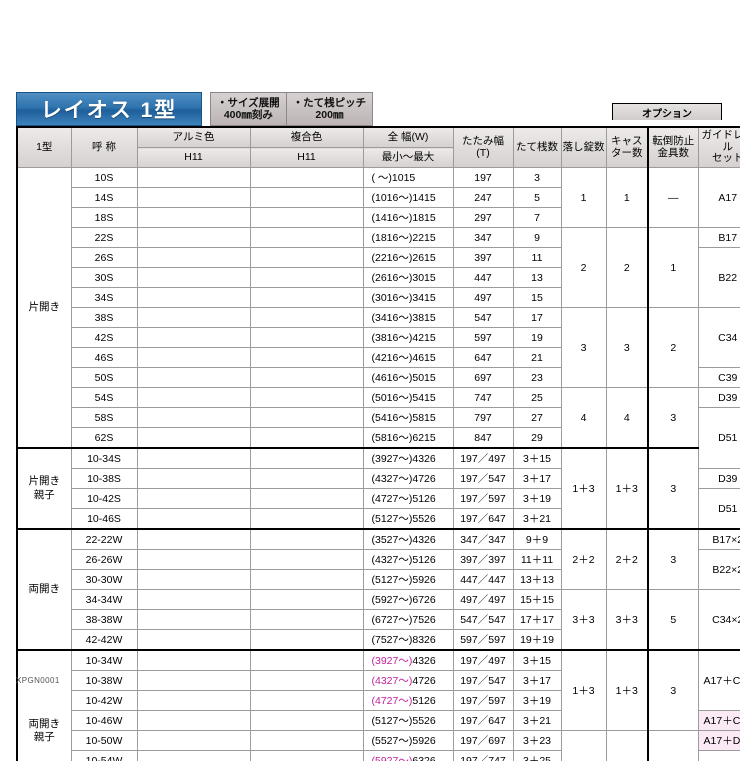 The image size is (740, 761). I want to click on cell-fold-width: 197／647, so click(483, 720).